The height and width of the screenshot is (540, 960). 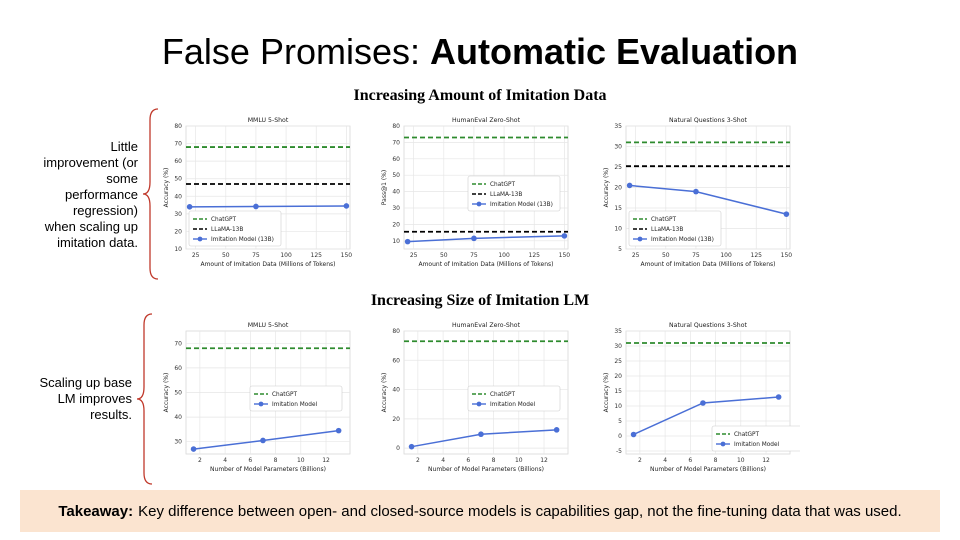 What do you see at coordinates (620, 249) in the screenshot?
I see `y-tick-label: 5` at bounding box center [620, 249].